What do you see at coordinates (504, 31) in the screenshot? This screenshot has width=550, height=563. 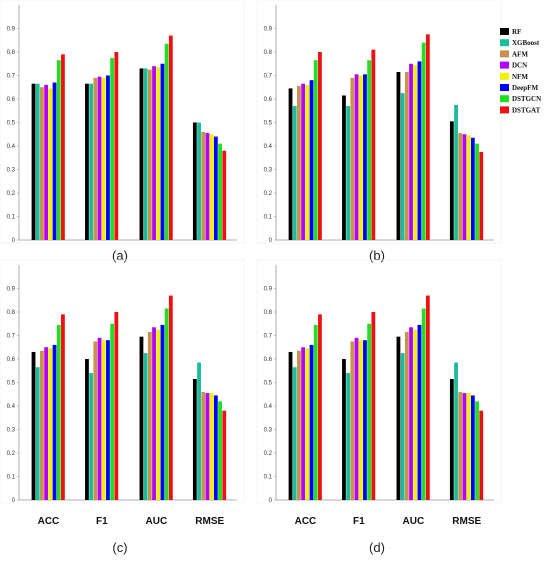 I see `legend-swatch-rf` at bounding box center [504, 31].